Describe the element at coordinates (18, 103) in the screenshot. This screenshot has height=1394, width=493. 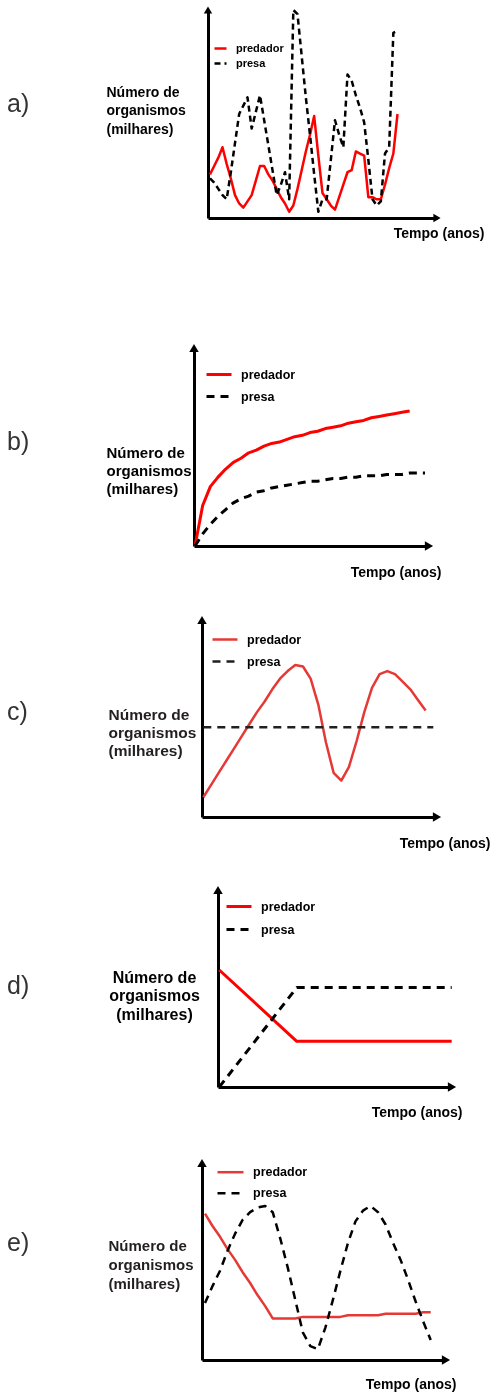
I see `text: a)` at that location.